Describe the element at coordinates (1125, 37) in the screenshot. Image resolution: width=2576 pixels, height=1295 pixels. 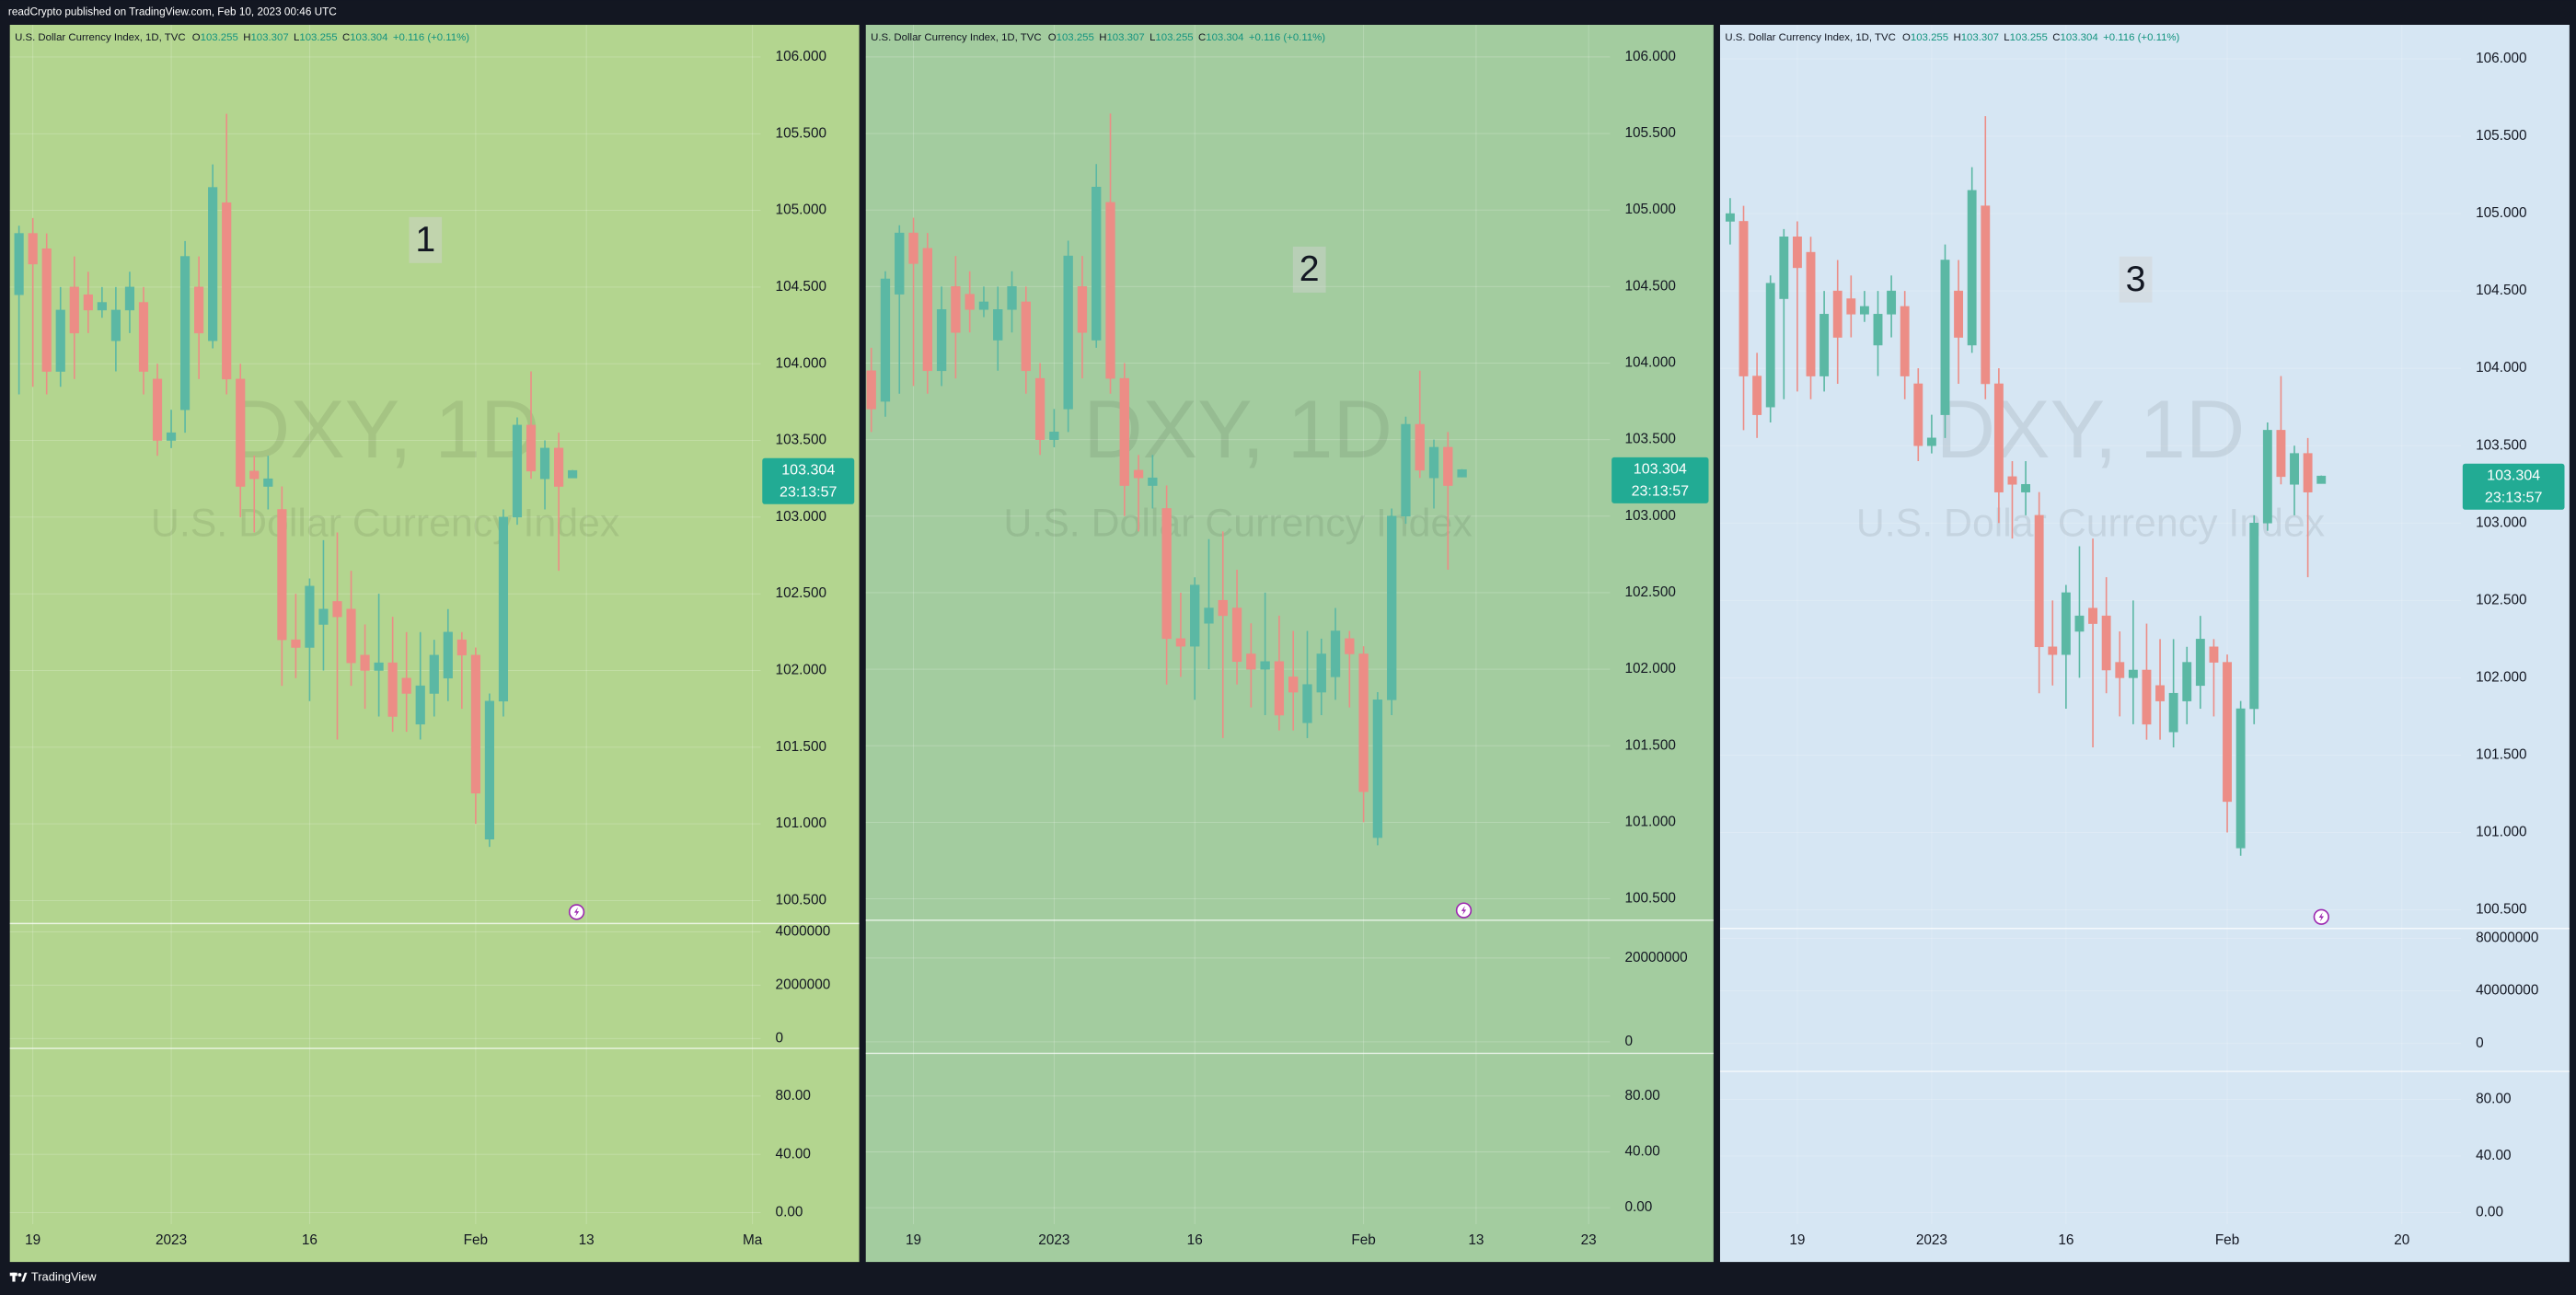
I see `legend-ohlc-value: 103.307` at that location.